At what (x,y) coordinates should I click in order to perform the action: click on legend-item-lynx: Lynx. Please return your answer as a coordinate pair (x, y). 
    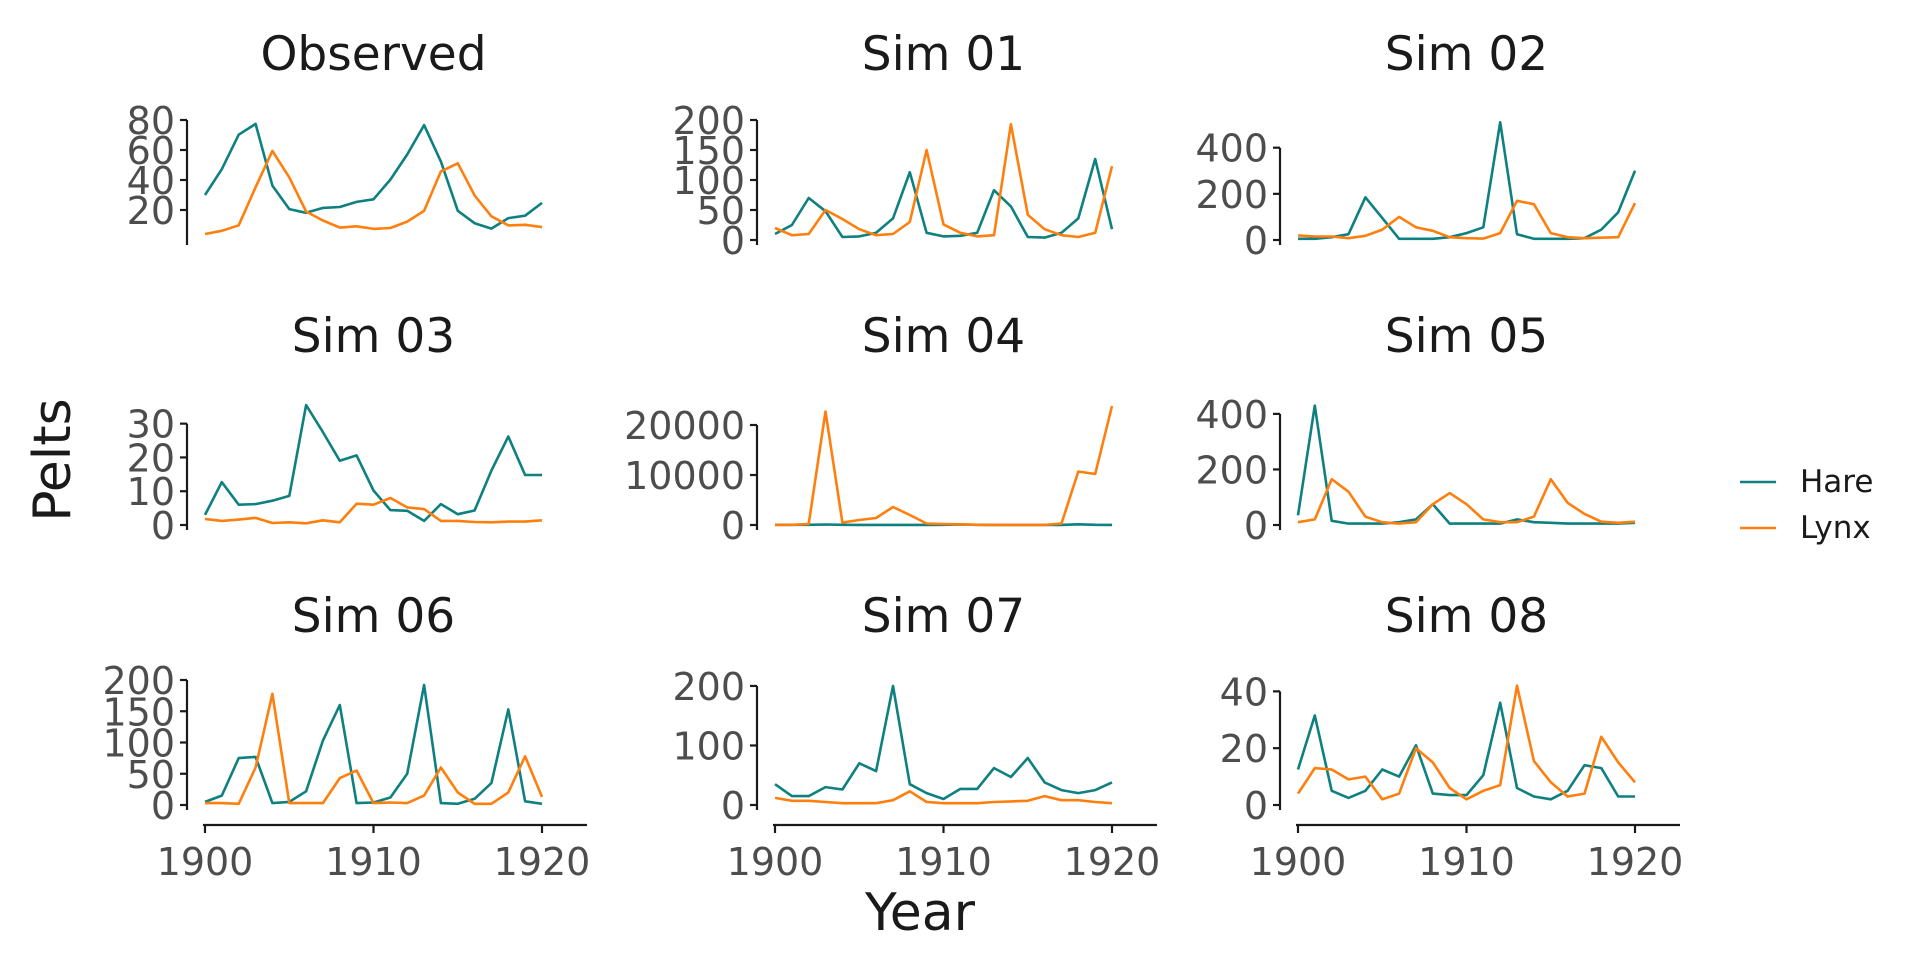
    Looking at the image, I should click on (1805, 528).